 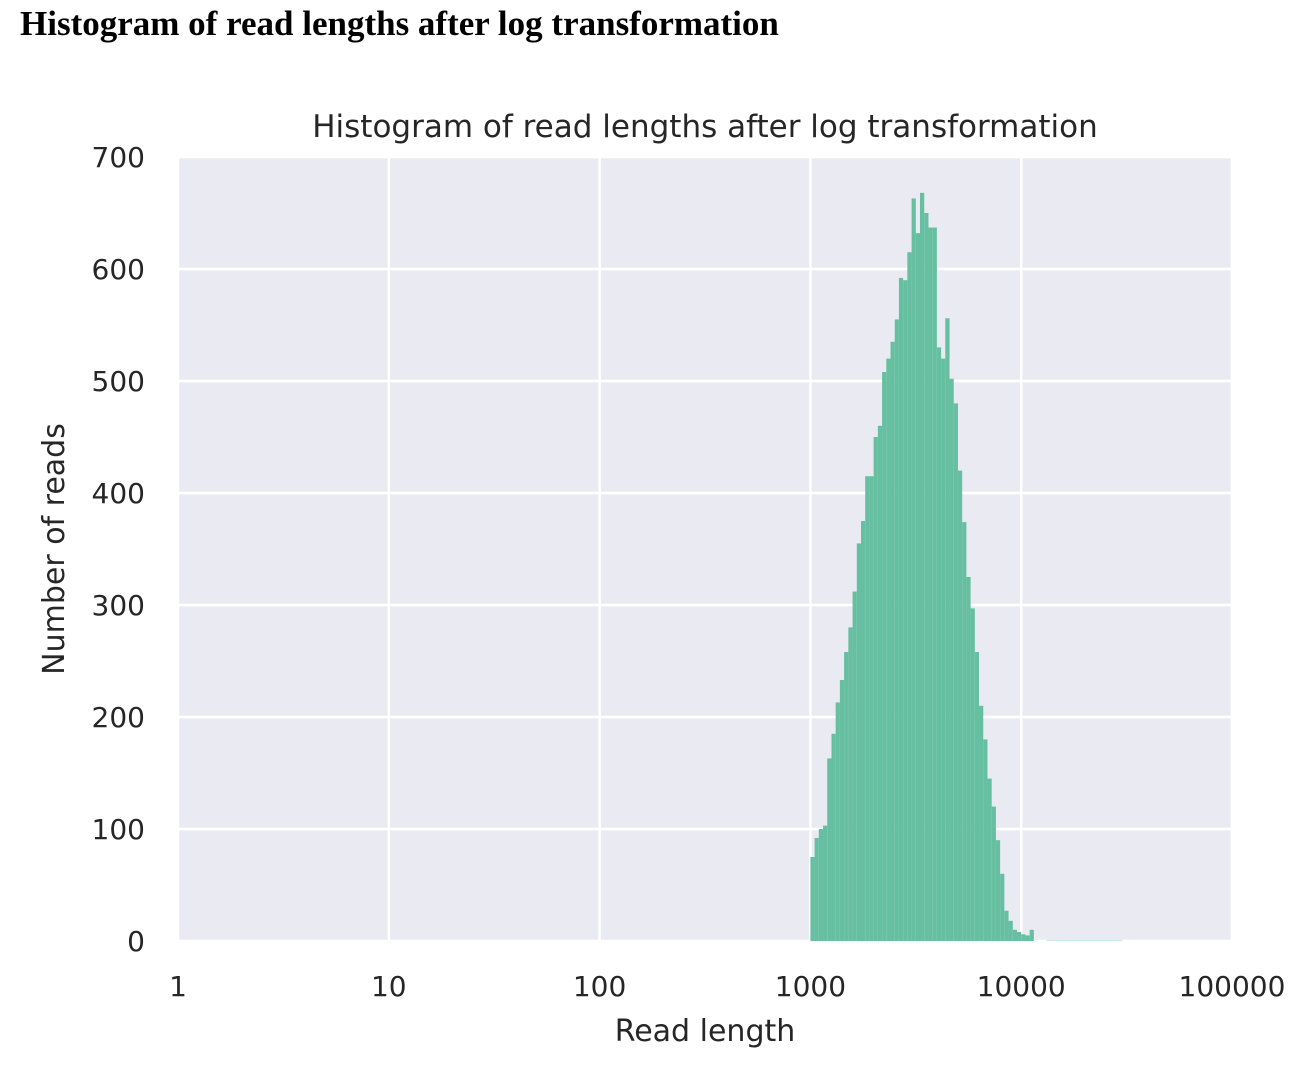 I want to click on y-tick-label: 700, so click(x=118, y=157).